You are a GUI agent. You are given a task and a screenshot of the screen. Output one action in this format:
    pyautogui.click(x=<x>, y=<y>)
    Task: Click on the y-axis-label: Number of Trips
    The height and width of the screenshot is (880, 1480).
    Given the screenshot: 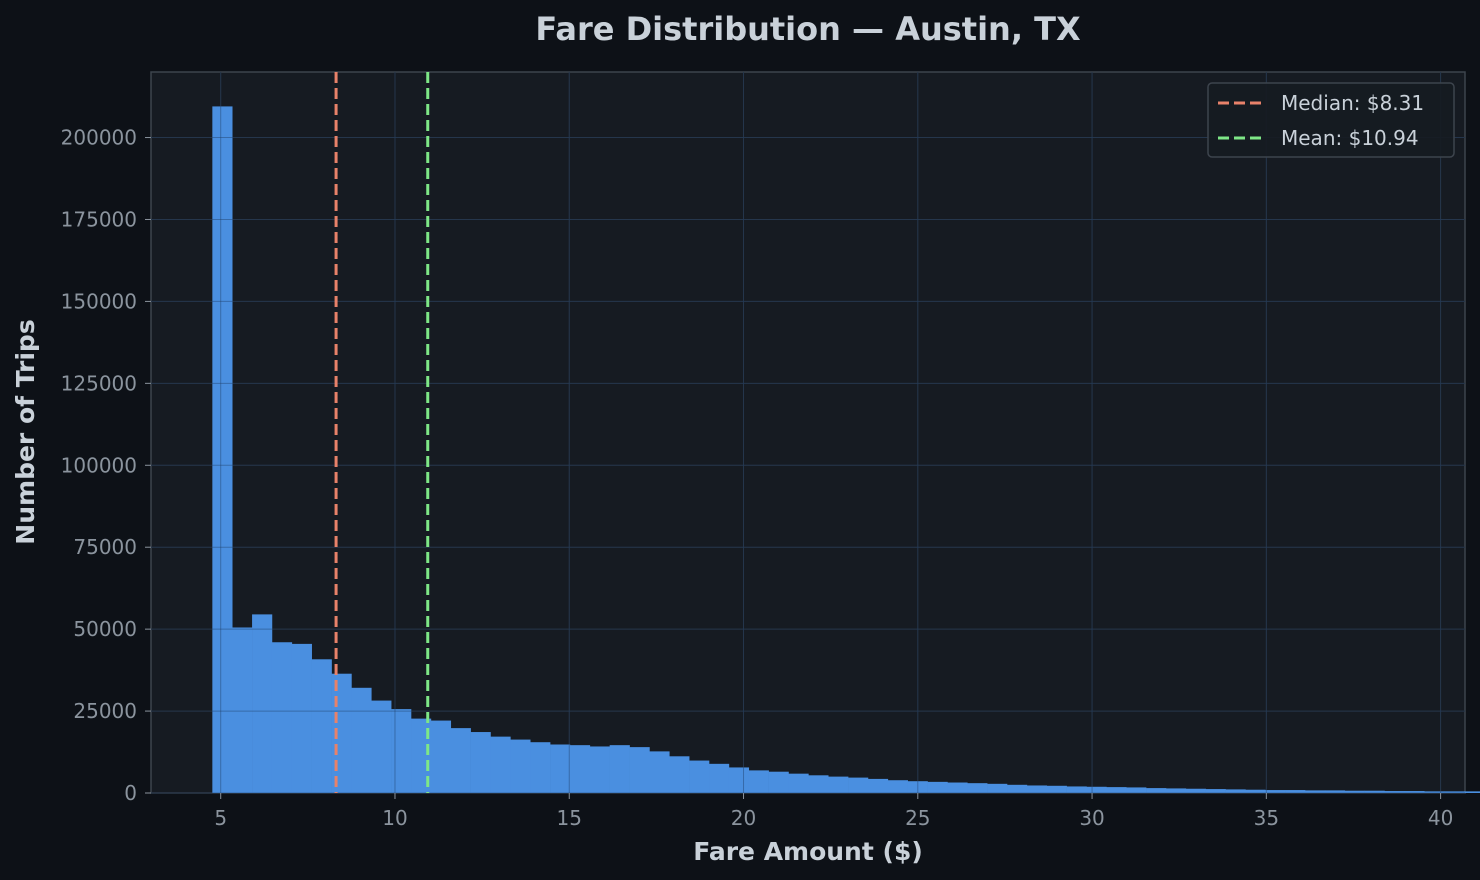 What is the action you would take?
    pyautogui.click(x=25, y=431)
    